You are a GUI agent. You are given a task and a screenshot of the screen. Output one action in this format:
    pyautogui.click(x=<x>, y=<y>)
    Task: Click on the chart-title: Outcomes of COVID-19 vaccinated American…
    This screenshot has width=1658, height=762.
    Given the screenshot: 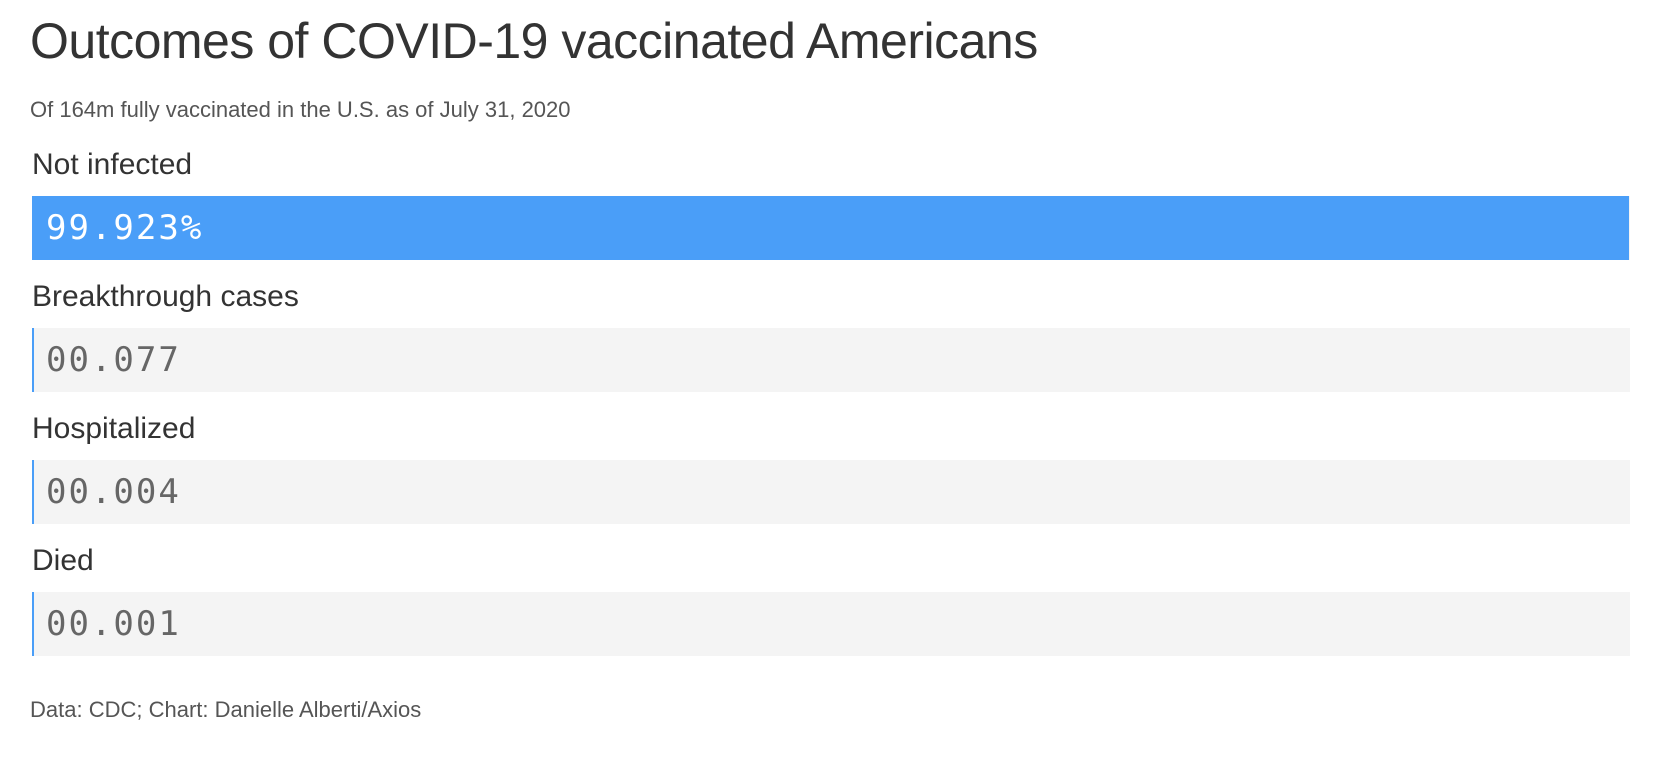 What is the action you would take?
    pyautogui.click(x=534, y=41)
    